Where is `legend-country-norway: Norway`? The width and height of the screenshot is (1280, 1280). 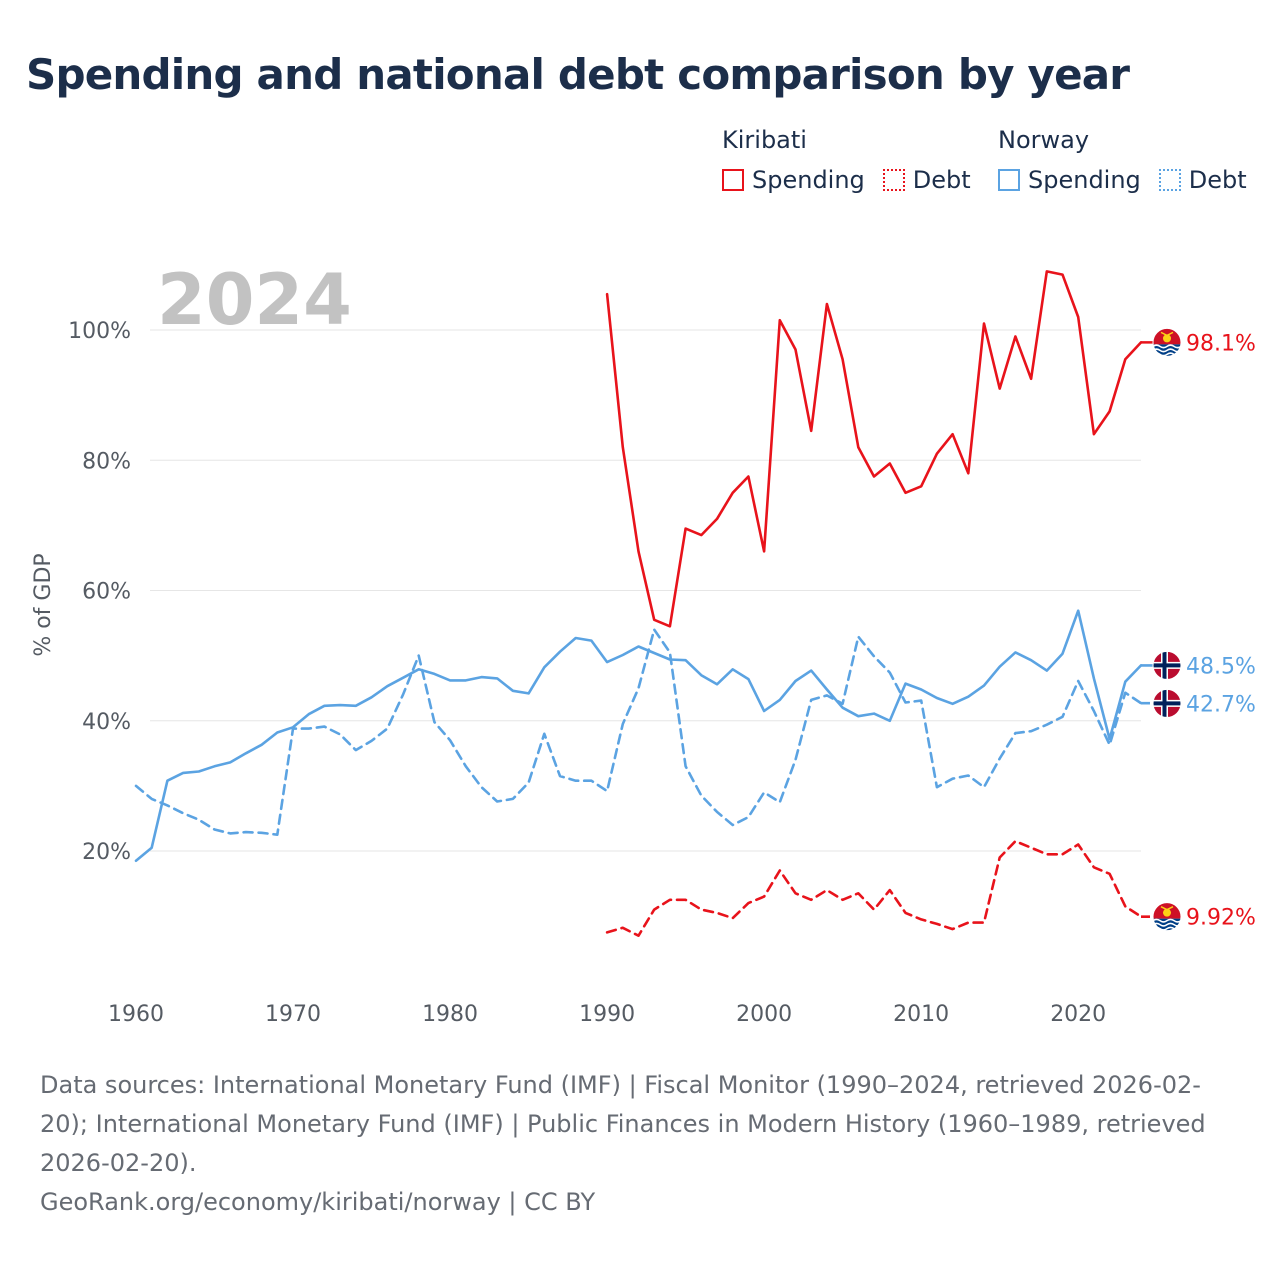
legend-country-norway: Norway is located at coordinates (1044, 140).